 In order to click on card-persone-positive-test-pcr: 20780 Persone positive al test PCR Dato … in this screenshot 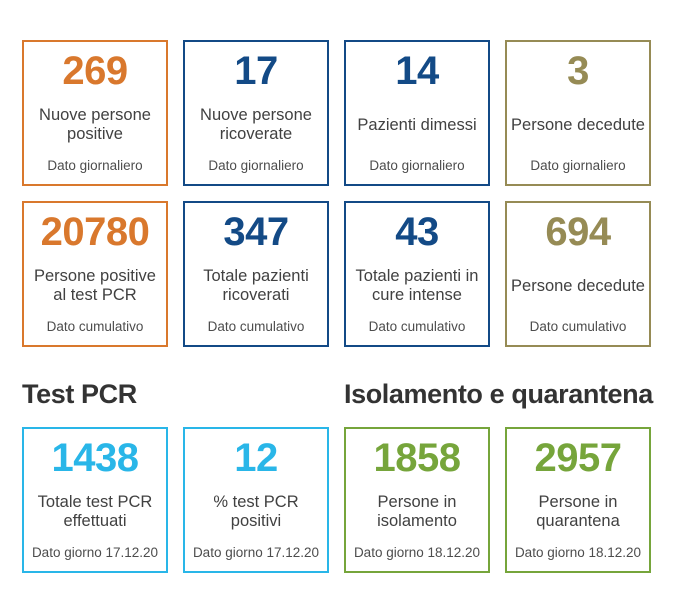, I will do `click(95, 274)`.